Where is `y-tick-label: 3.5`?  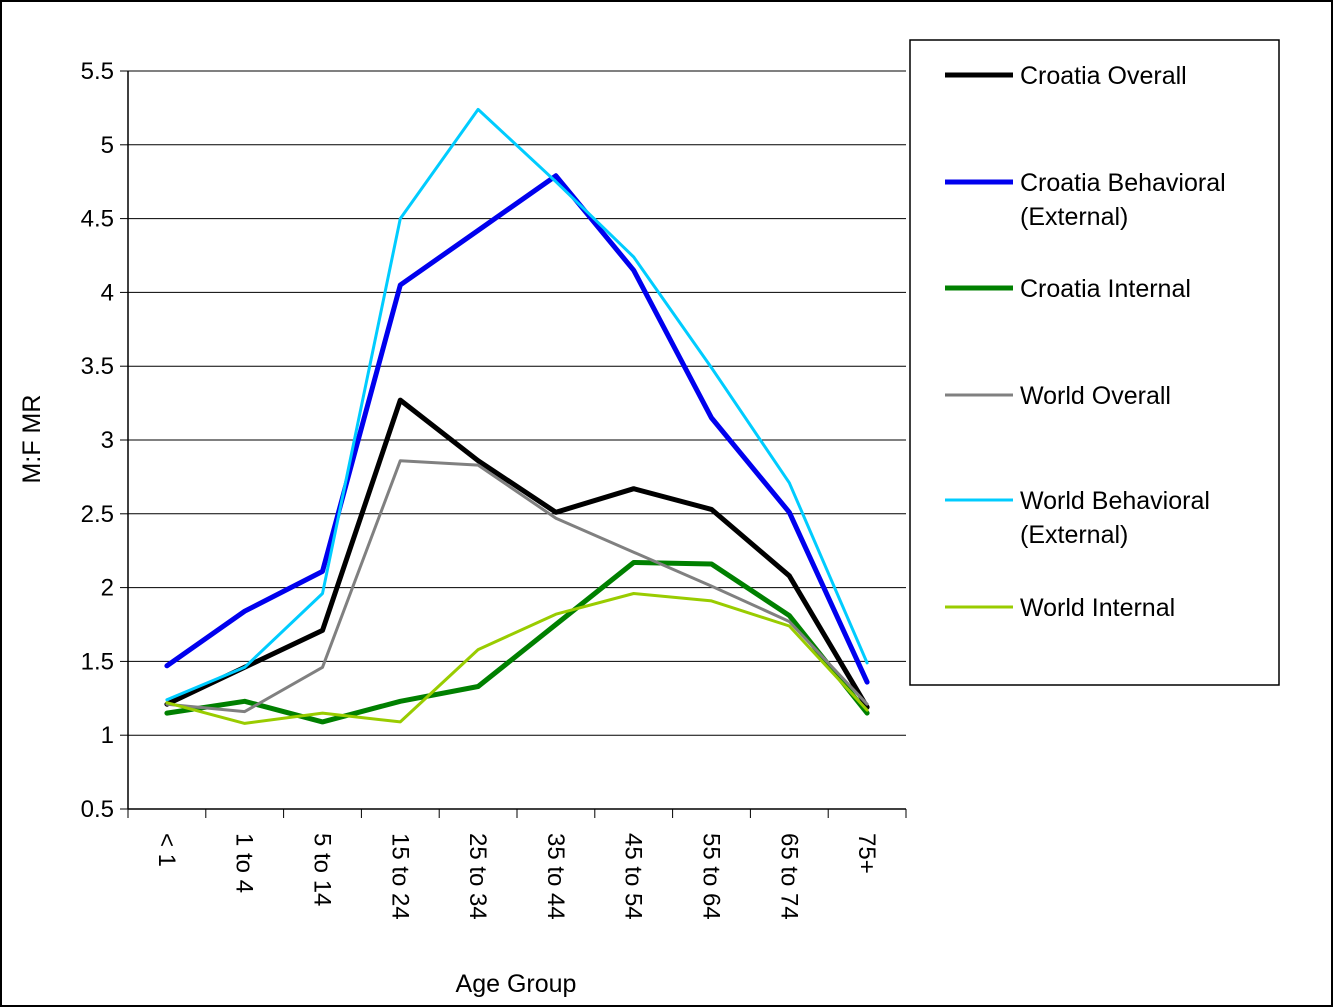 y-tick-label: 3.5 is located at coordinates (97, 366).